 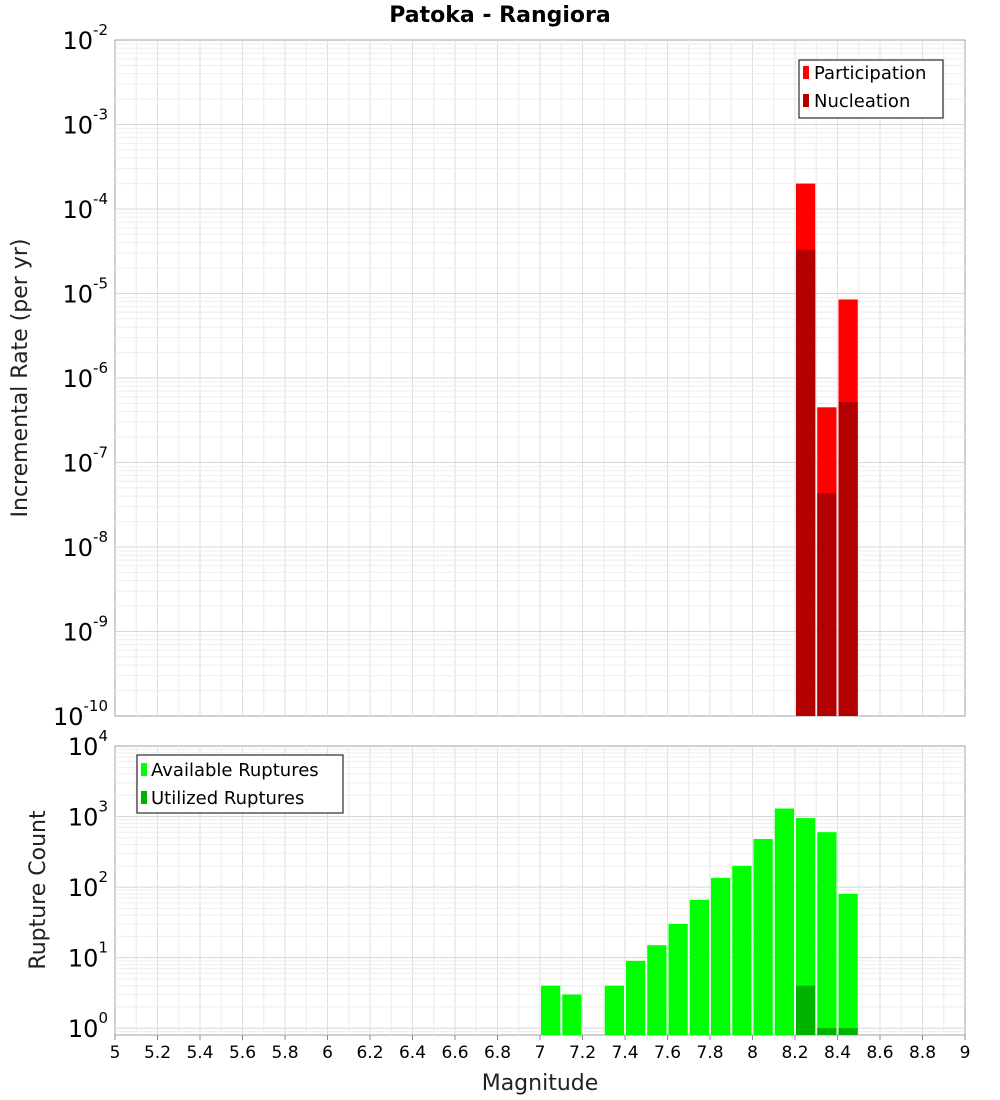 I want to click on count-y-tick-label: 10², so click(x=88, y=885).